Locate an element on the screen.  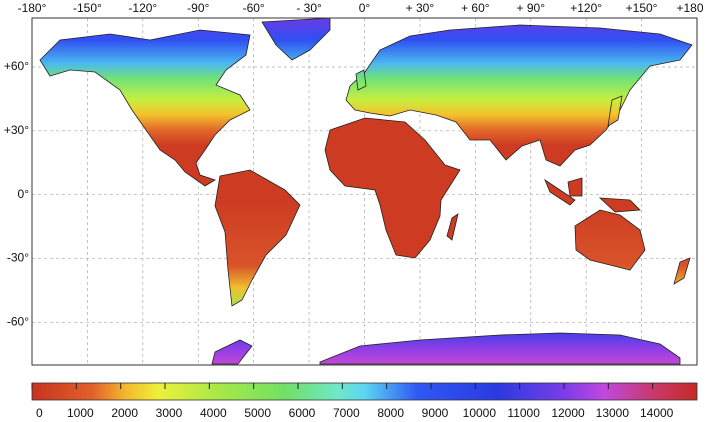
colorbar-tick-label: 6000 is located at coordinates (302, 413).